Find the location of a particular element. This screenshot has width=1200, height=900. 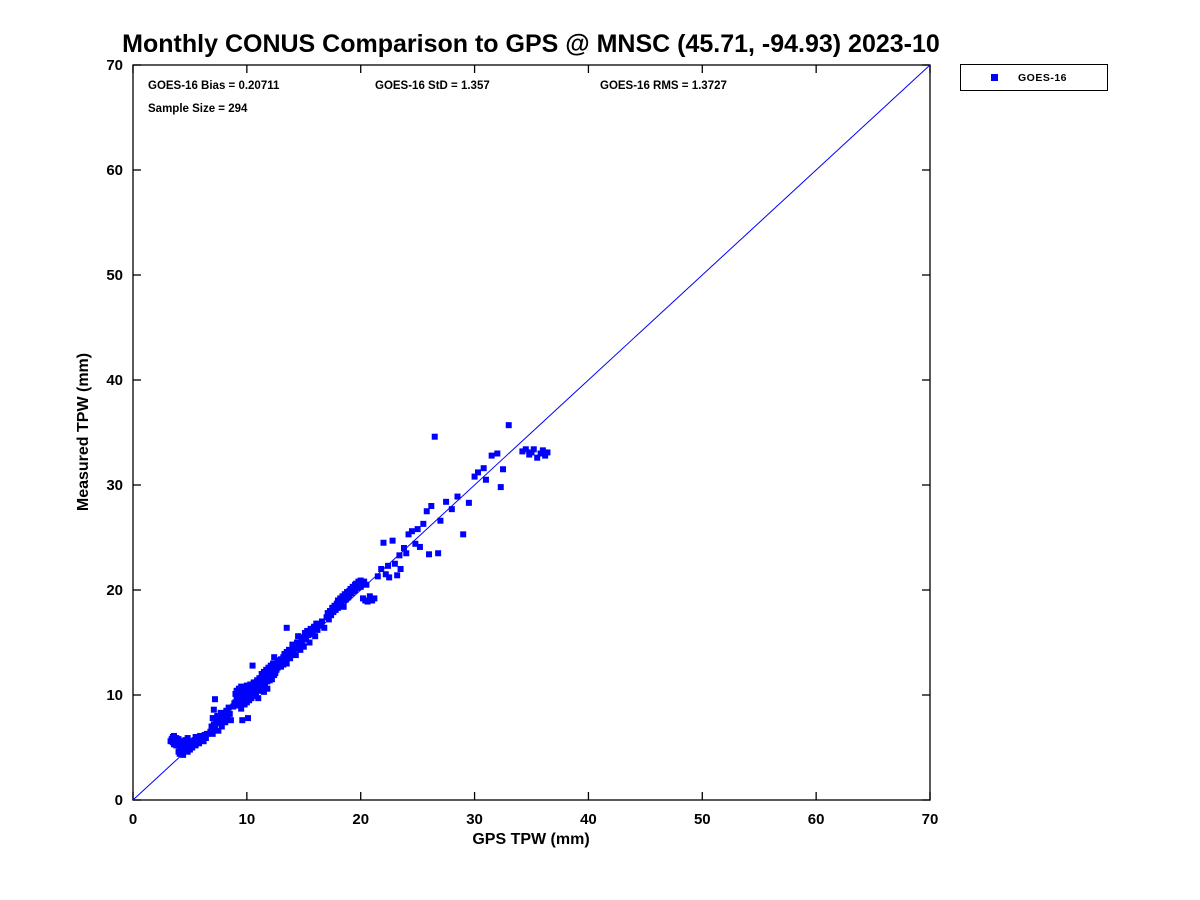

y-tick-label: 60 is located at coordinates (114, 170).